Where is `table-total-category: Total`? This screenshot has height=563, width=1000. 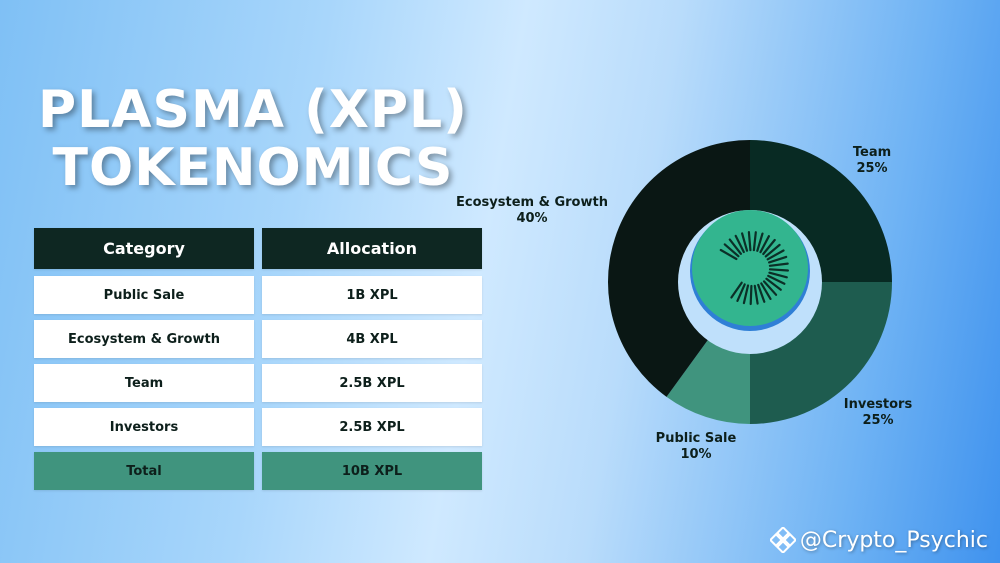
table-total-category: Total is located at coordinates (144, 471).